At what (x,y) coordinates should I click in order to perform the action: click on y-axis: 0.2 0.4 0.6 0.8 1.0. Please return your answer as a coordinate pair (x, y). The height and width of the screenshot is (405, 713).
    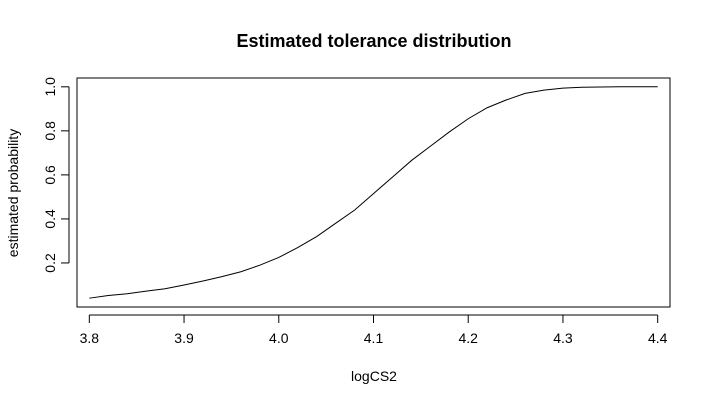
    Looking at the image, I should click on (56, 175).